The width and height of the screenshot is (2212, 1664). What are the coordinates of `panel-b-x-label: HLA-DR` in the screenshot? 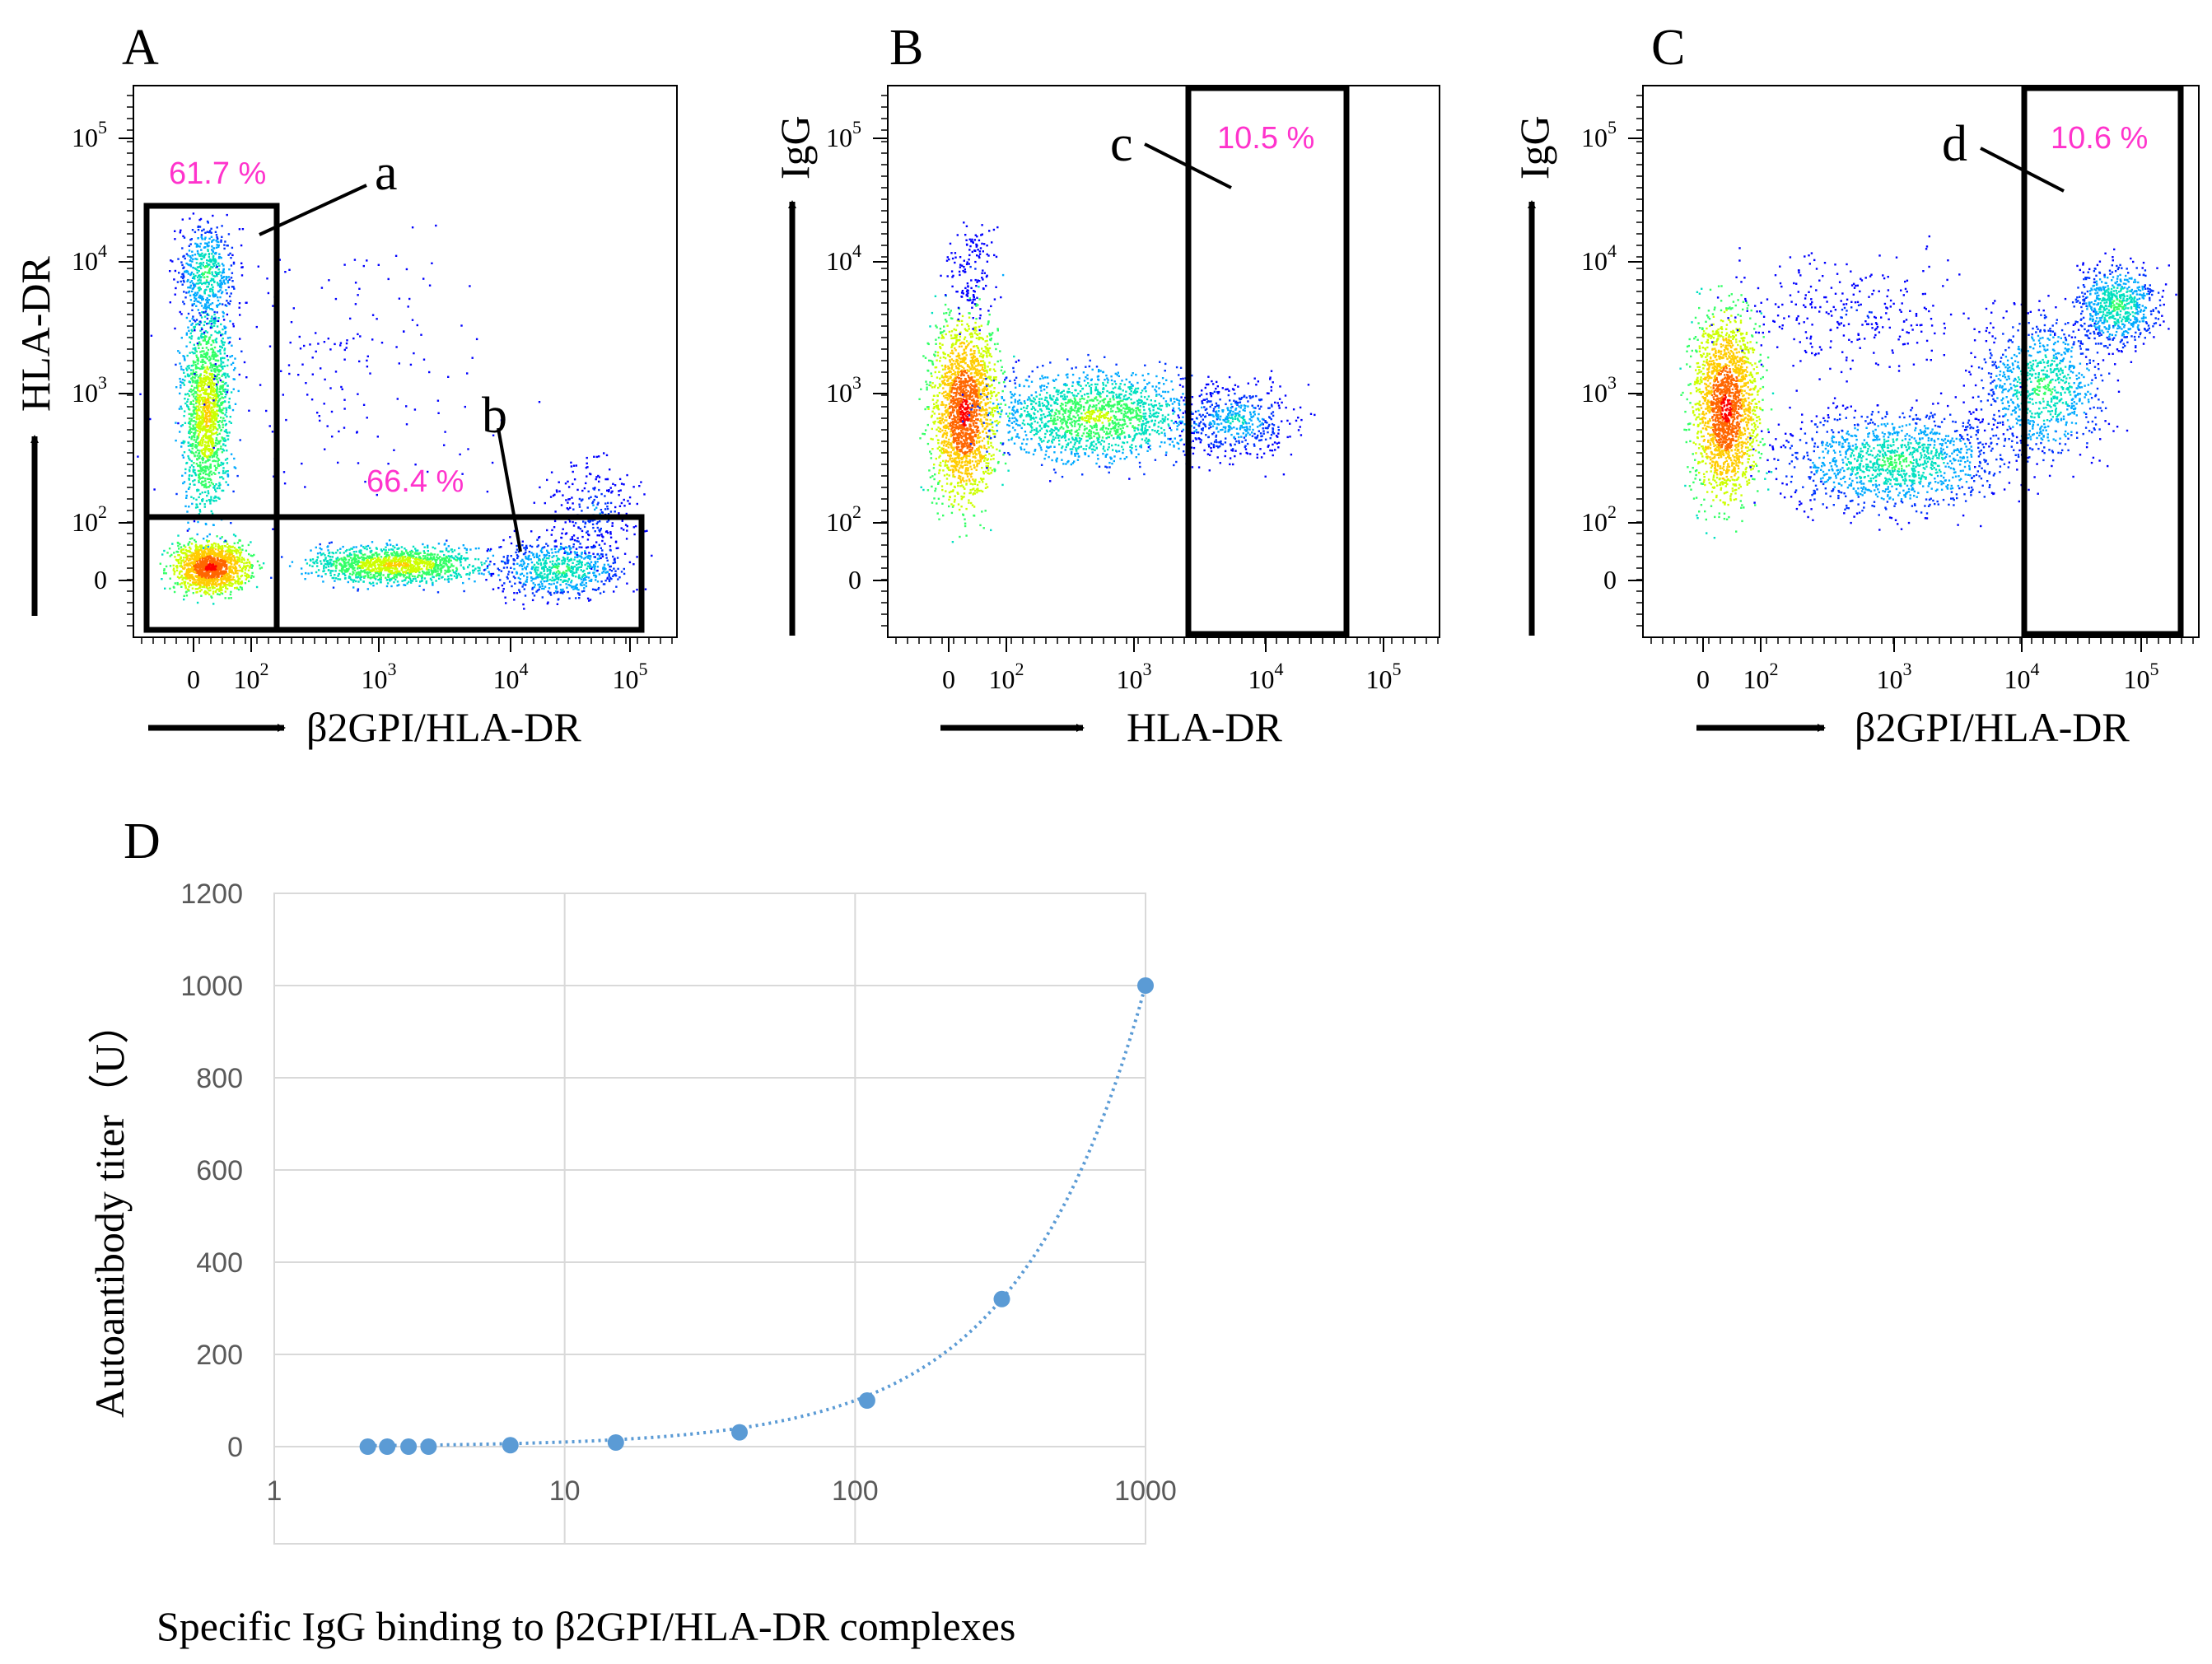 It's located at (1205, 727).